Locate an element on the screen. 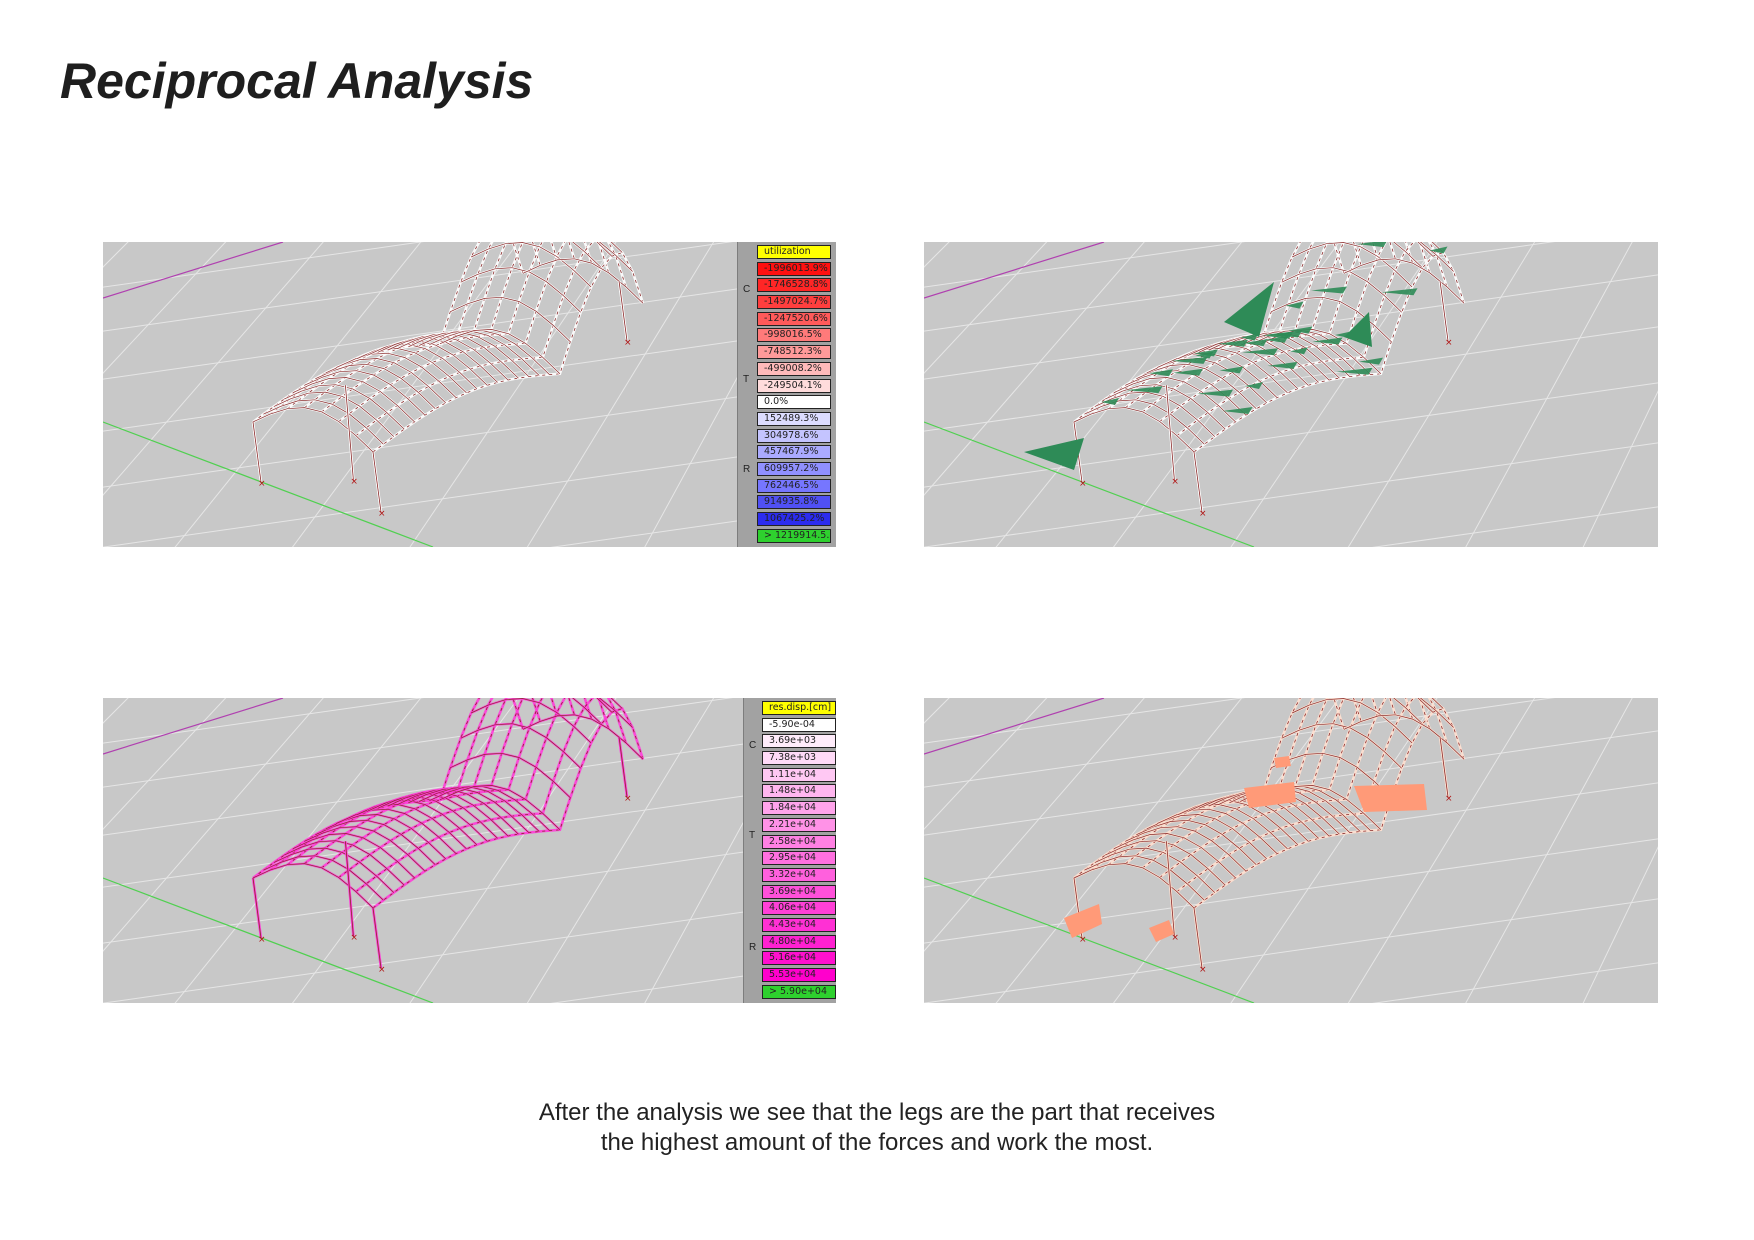 The width and height of the screenshot is (1754, 1240). legend-item: 1.11e+04 is located at coordinates (799, 774).